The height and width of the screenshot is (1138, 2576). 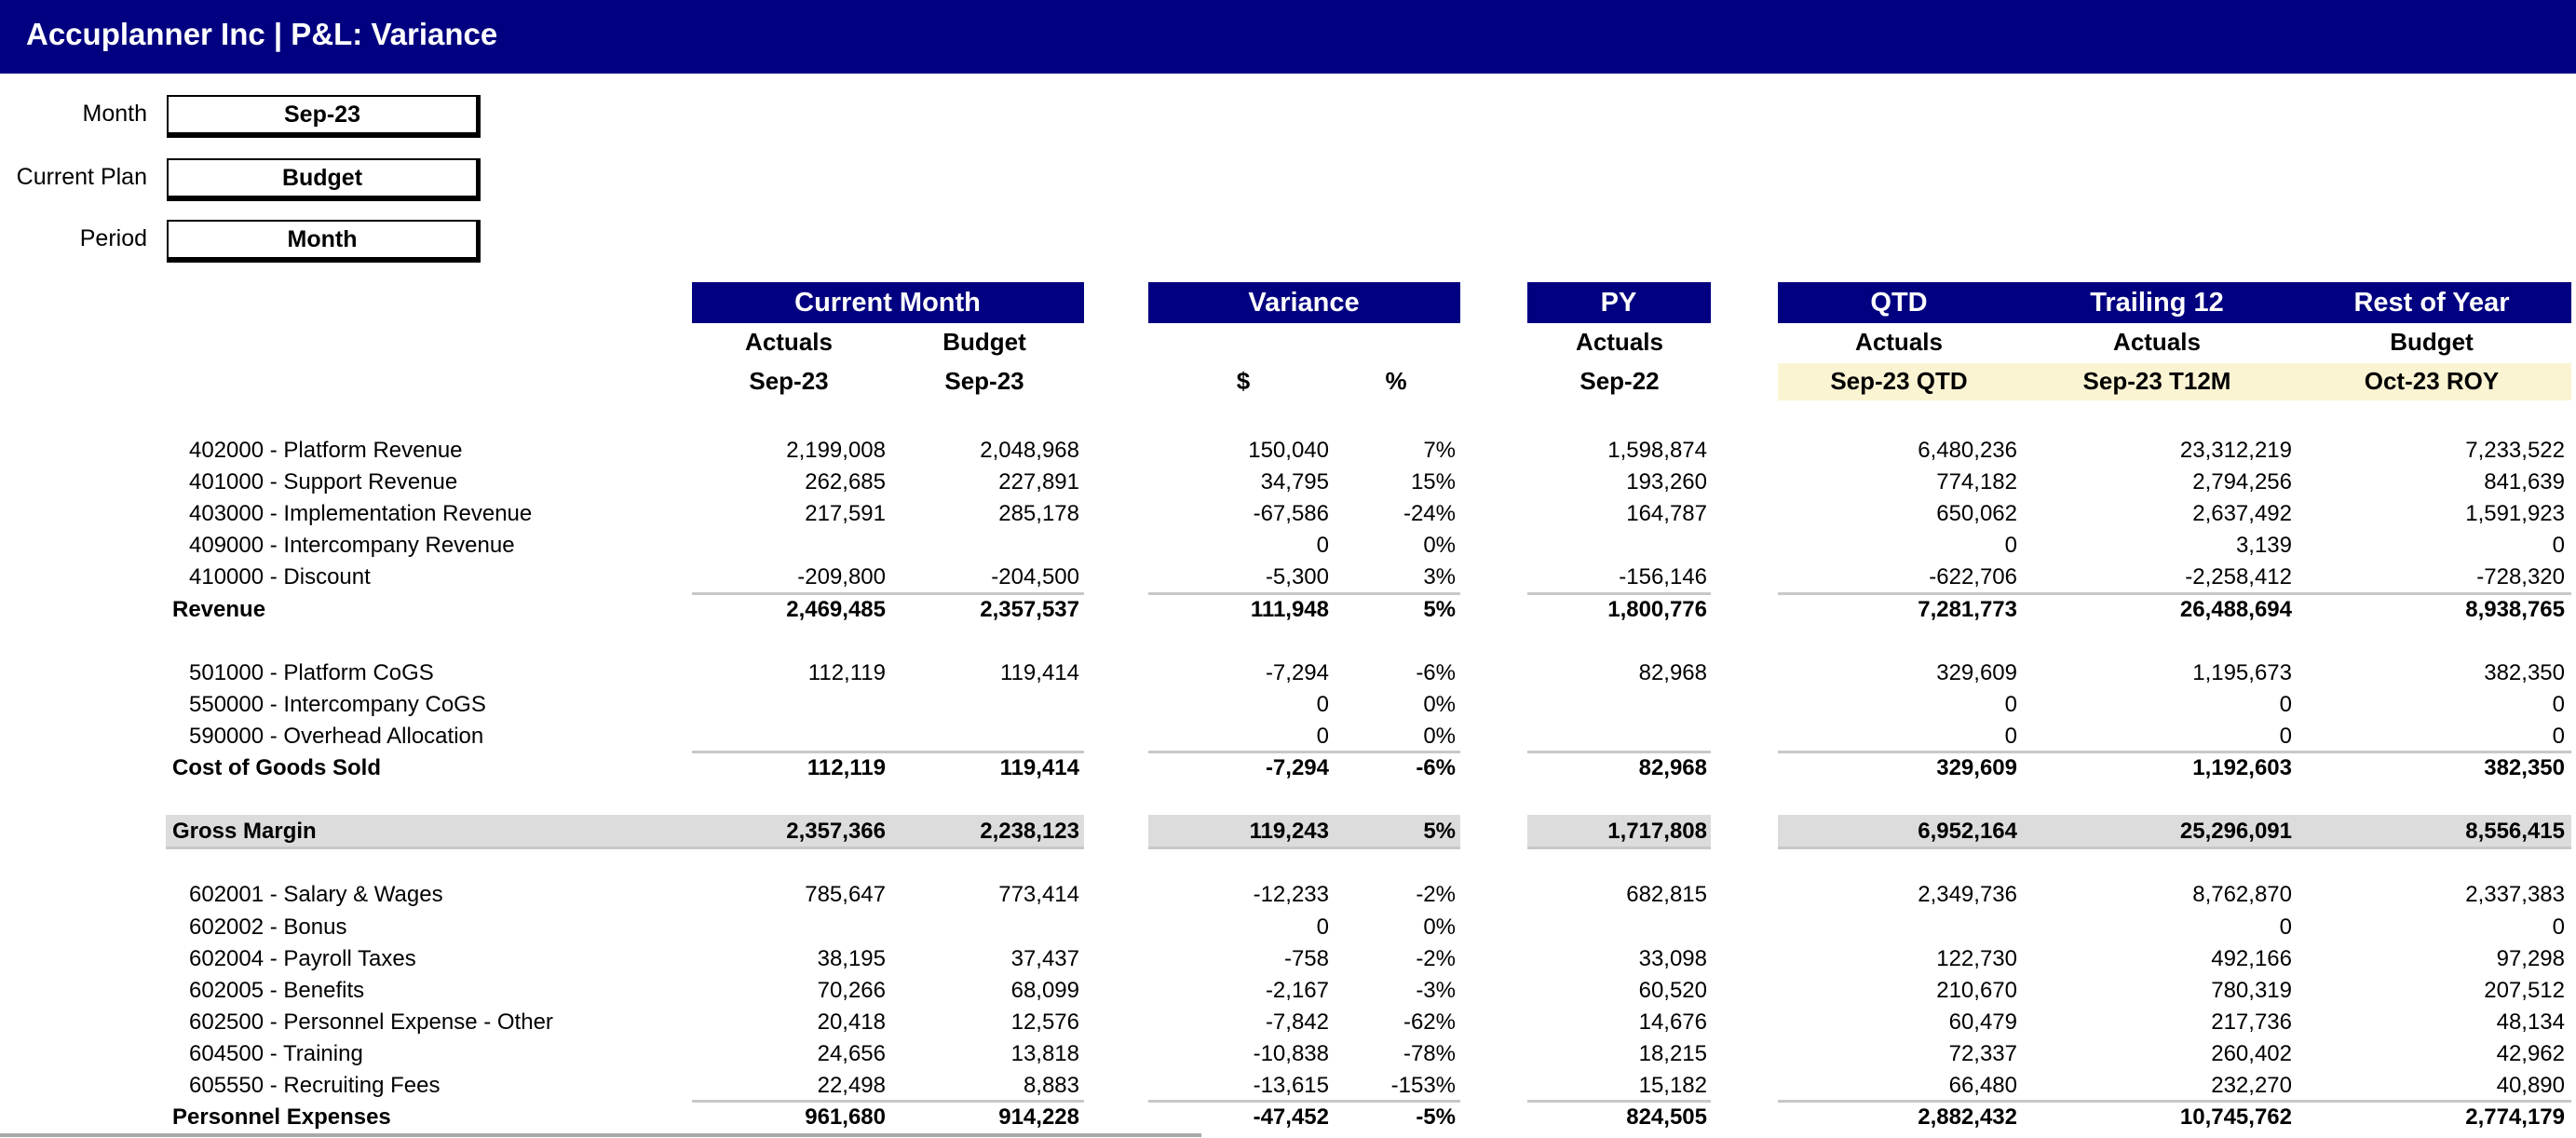 What do you see at coordinates (2251, 1022) in the screenshot?
I see `value-cell: 217,736` at bounding box center [2251, 1022].